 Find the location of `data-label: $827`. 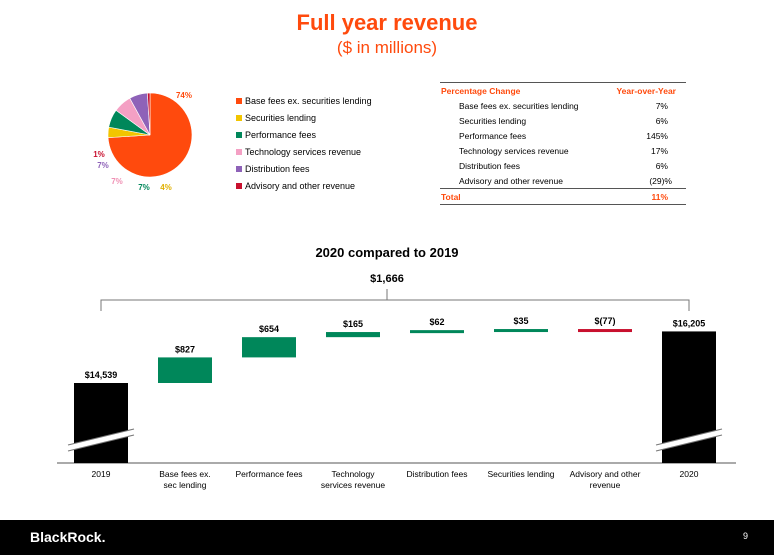

data-label: $827 is located at coordinates (185, 349).